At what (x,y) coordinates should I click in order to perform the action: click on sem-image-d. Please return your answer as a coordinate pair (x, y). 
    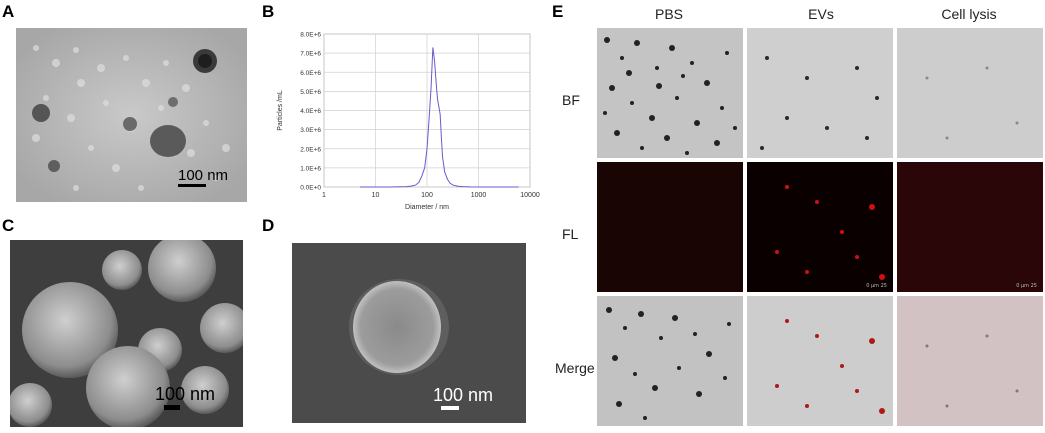
    Looking at the image, I should click on (409, 333).